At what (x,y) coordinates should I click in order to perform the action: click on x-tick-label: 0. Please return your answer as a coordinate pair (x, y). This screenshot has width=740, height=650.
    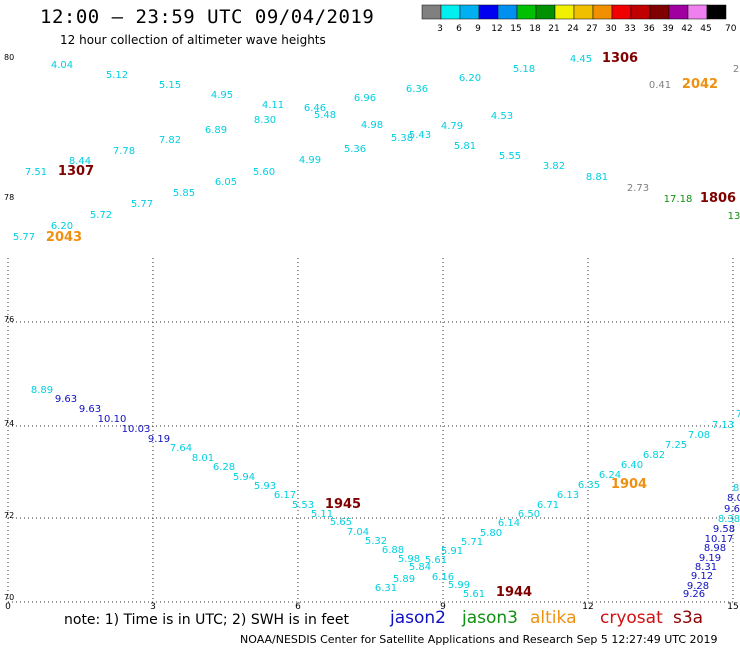
    Looking at the image, I should click on (8, 607).